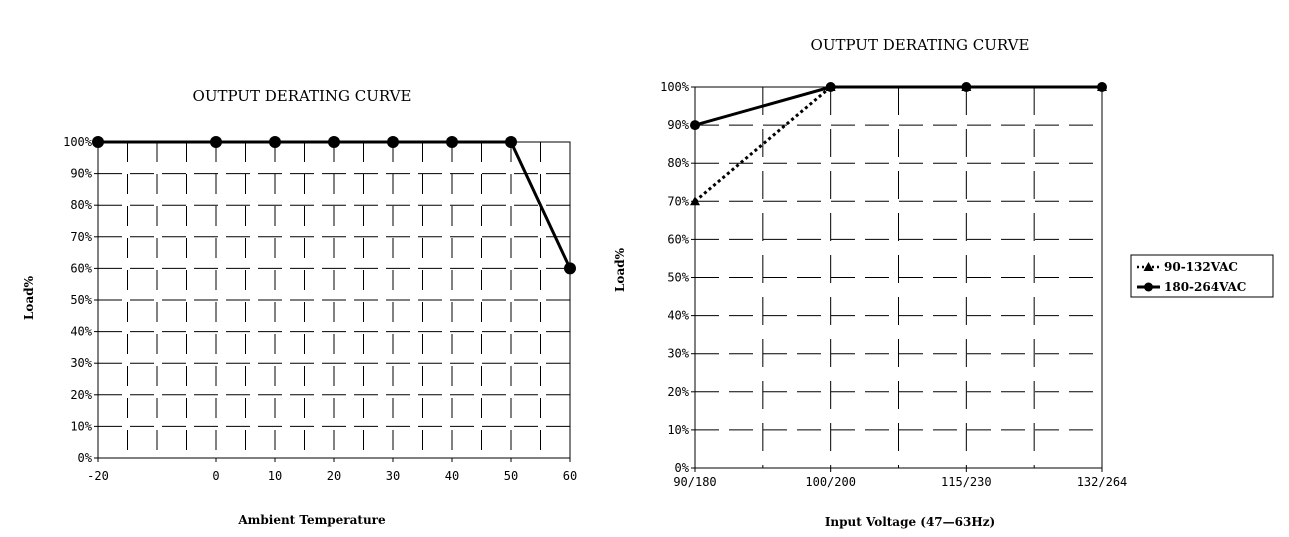 The image size is (1289, 537). Describe the element at coordinates (910, 522) in the screenshot. I see `x-axis-label: Input Voltage (47—63Hz)` at that location.